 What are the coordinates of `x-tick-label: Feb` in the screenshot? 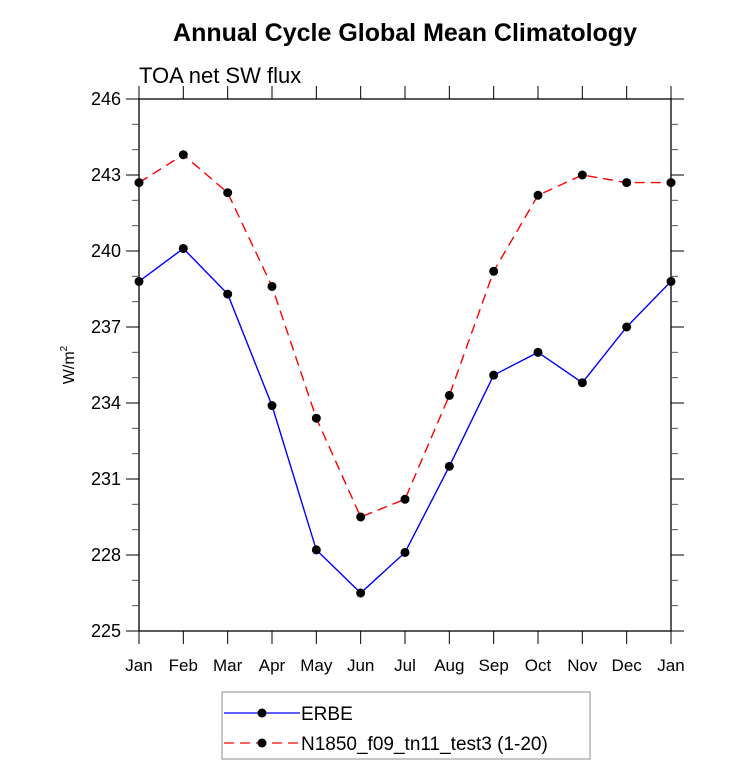 It's located at (183, 665).